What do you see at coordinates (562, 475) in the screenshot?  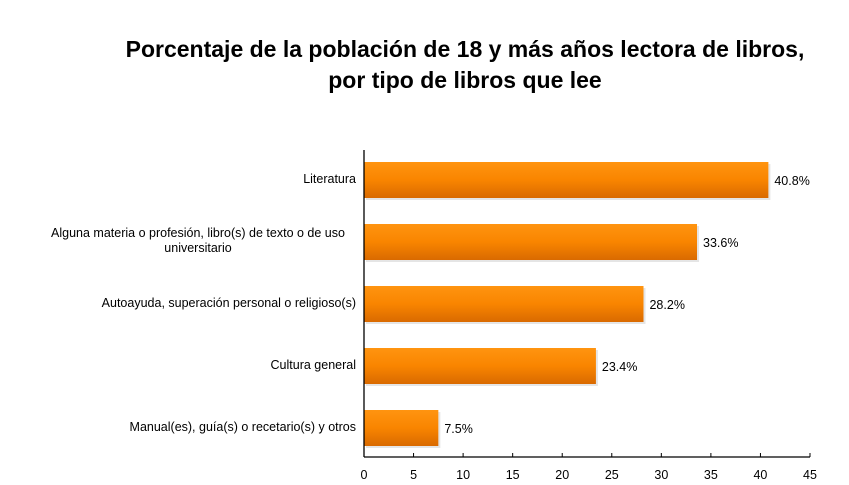 I see `x-tick-label: 20` at bounding box center [562, 475].